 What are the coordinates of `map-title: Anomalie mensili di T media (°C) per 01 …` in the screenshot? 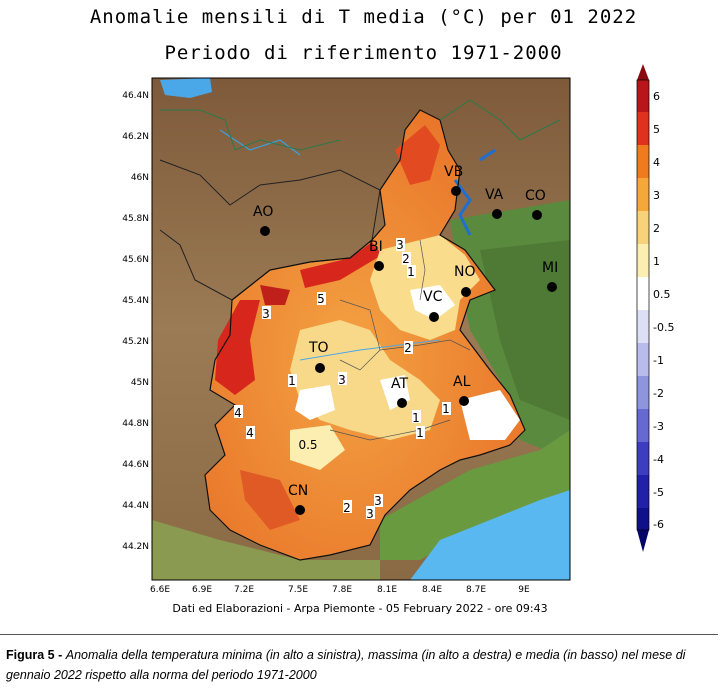 It's located at (363, 17).